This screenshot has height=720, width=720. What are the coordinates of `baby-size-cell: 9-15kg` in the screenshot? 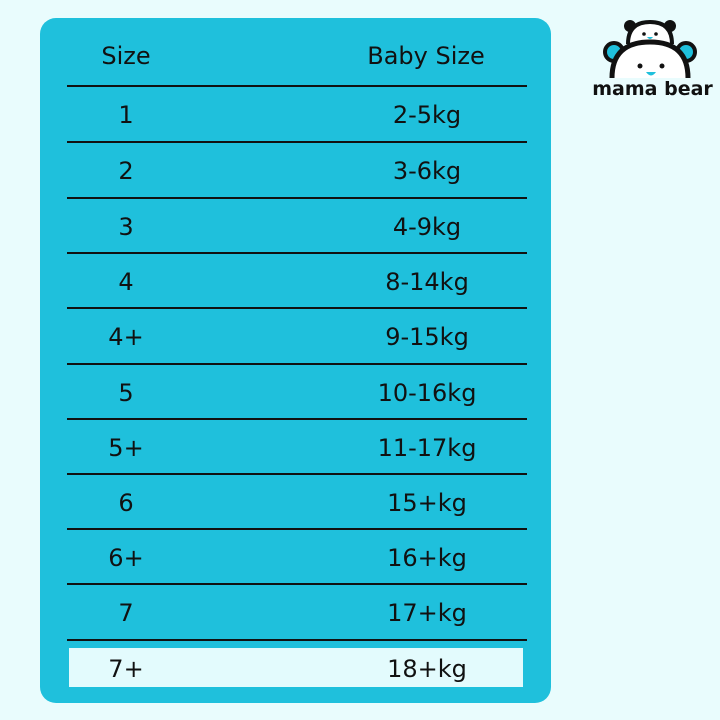 It's located at (427, 337).